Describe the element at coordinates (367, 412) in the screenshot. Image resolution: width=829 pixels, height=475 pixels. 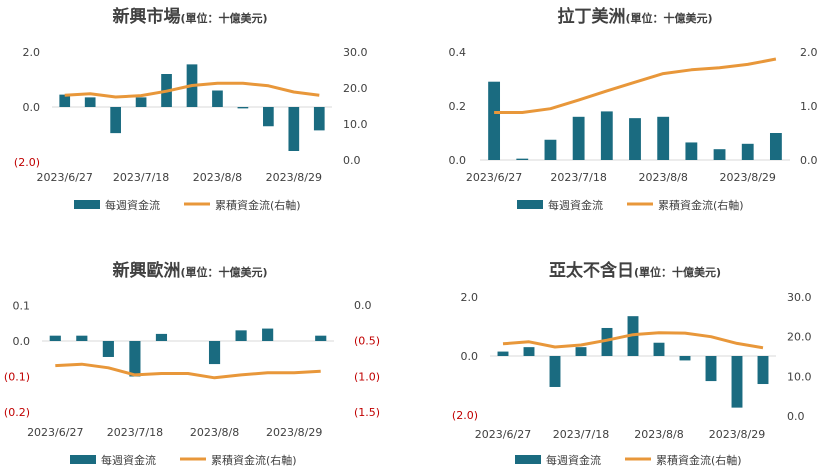
I see `right-axis-tick: (1.5)` at that location.